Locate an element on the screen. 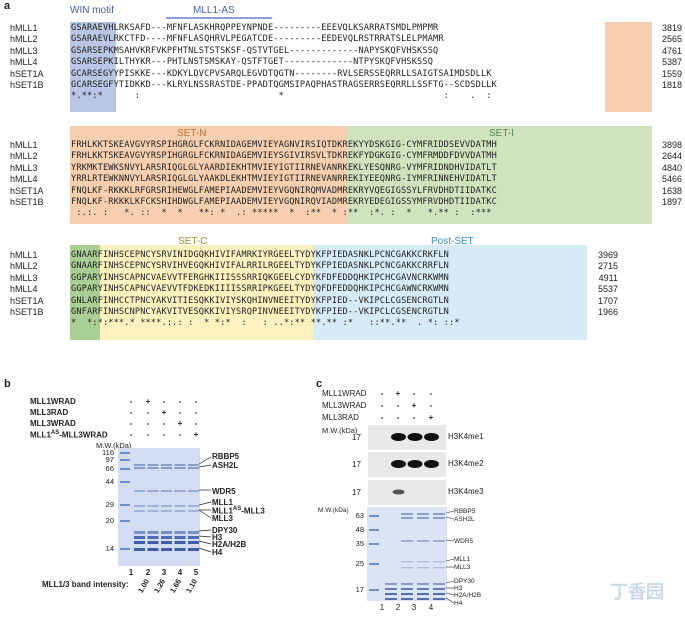 Image resolution: width=685 pixels, height=617 pixels. lane-number: 5 is located at coordinates (196, 572).